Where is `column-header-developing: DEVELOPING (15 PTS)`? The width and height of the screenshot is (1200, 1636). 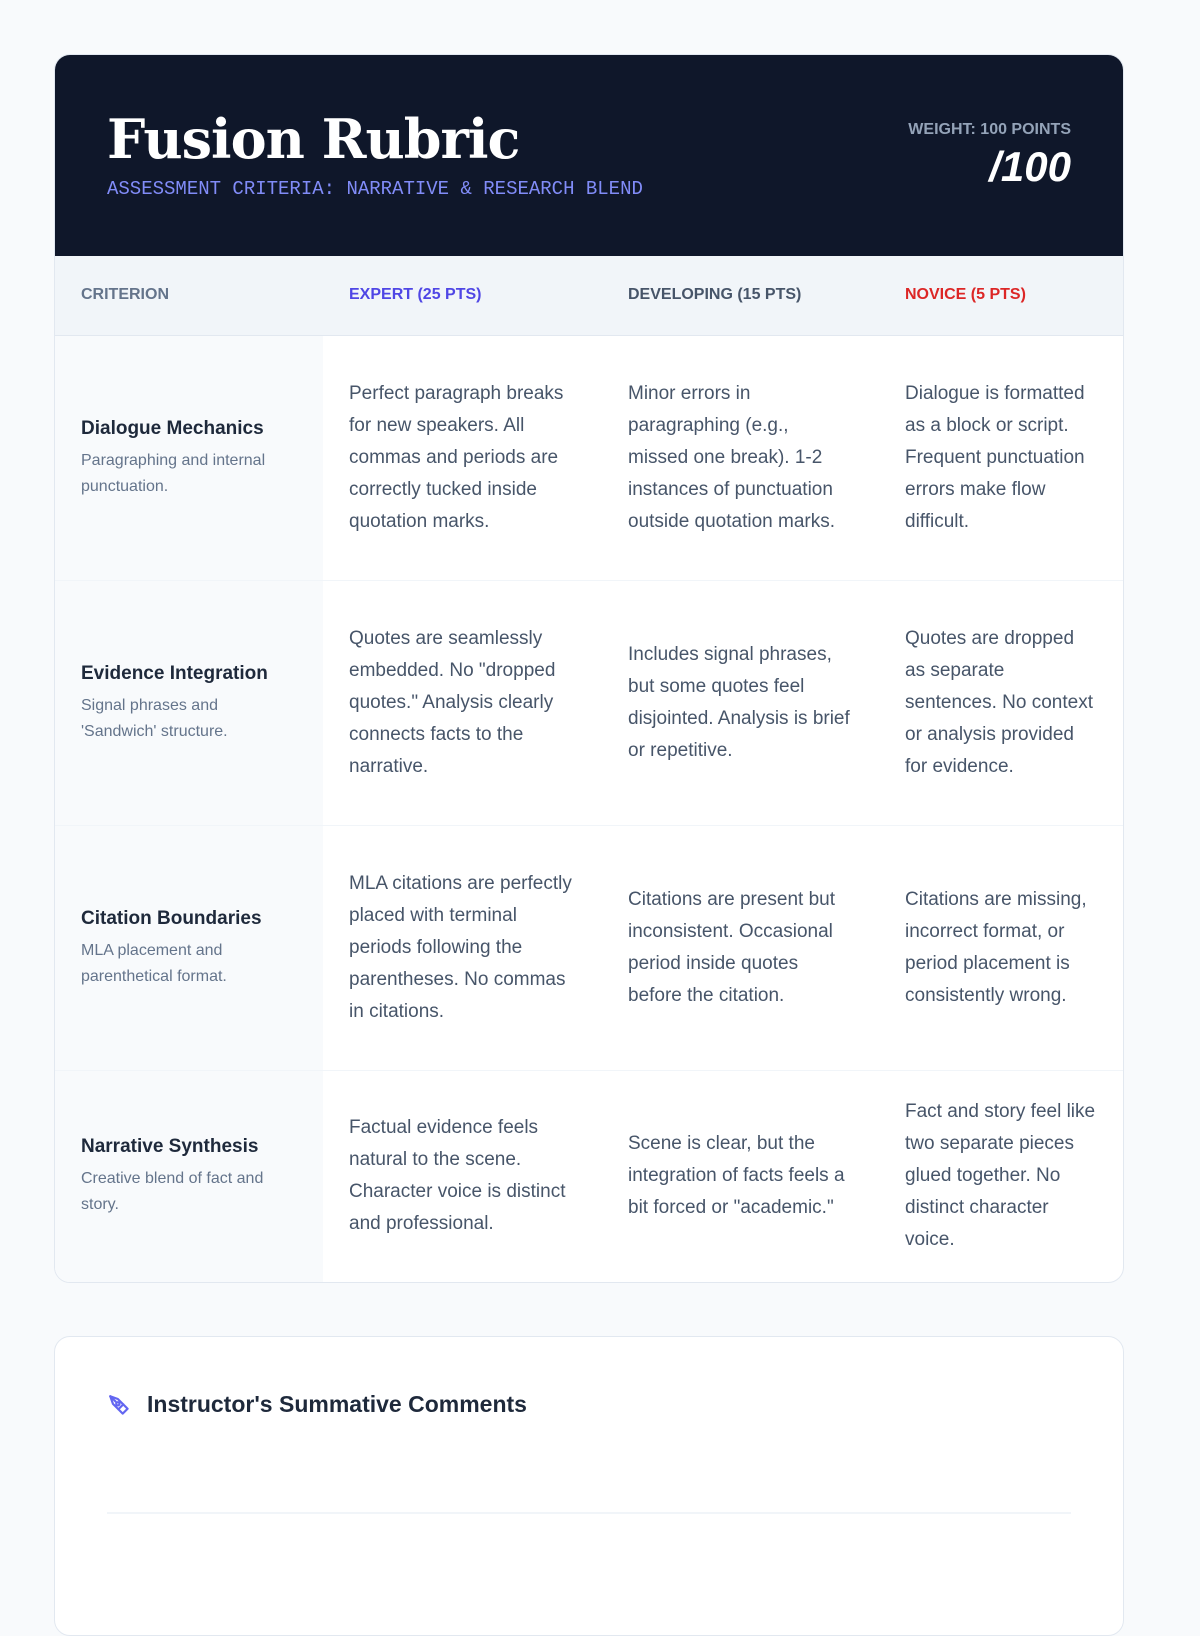 column-header-developing: DEVELOPING (15 PTS) is located at coordinates (740, 296).